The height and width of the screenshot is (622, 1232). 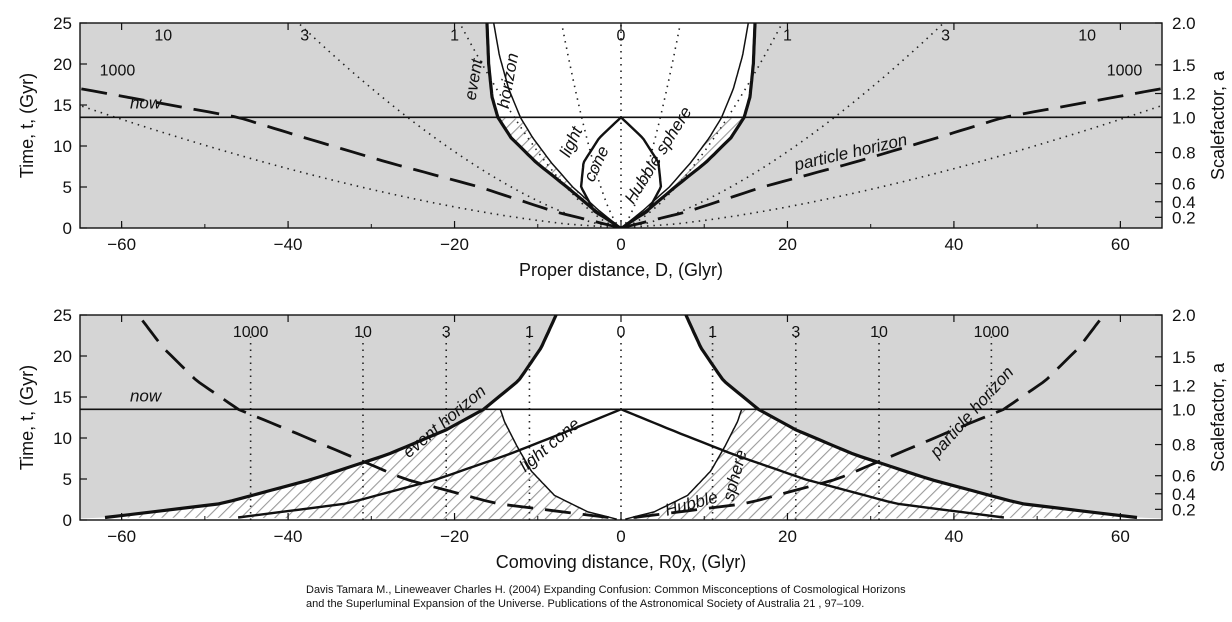 What do you see at coordinates (621, 562) in the screenshot?
I see `x-axis-label: Comoving distance, R0χ, (Glyr)` at bounding box center [621, 562].